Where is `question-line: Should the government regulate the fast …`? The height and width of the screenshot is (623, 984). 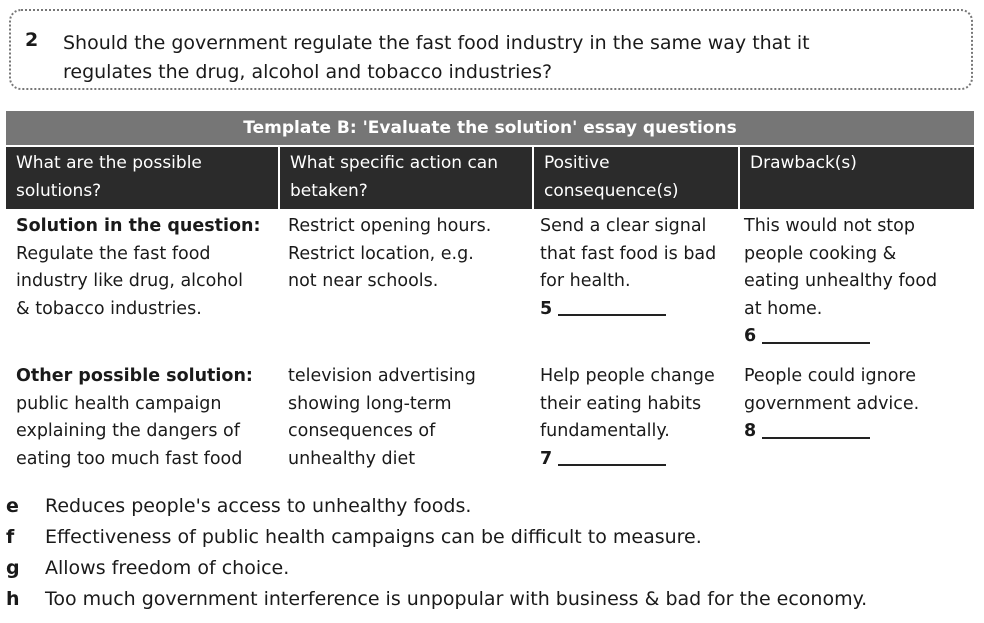 question-line: Should the government regulate the fast … is located at coordinates (436, 43).